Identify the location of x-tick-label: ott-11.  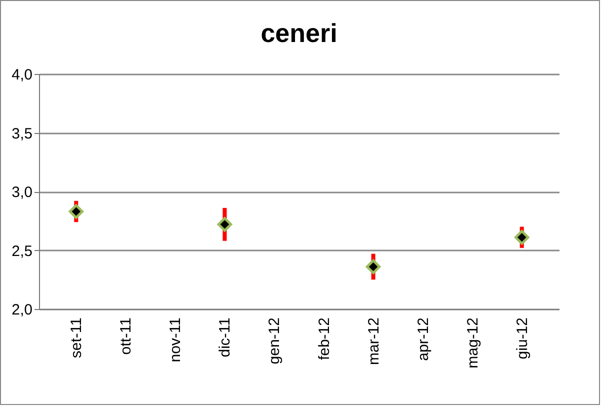
(126, 336).